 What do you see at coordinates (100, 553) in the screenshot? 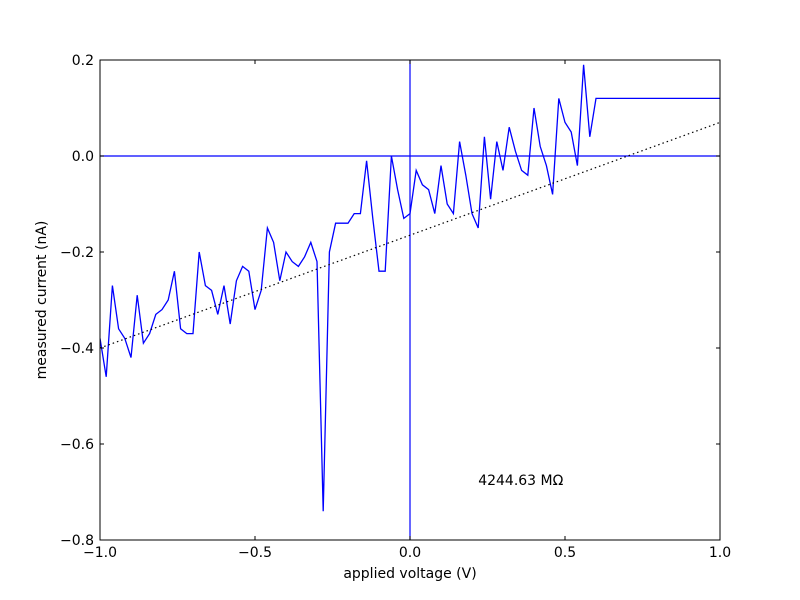
I see `x-tick-label: −1.0` at bounding box center [100, 553].